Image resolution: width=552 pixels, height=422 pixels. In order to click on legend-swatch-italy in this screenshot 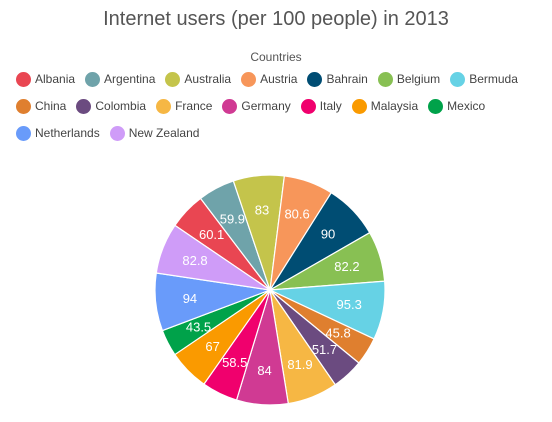, I will do `click(308, 106)`.